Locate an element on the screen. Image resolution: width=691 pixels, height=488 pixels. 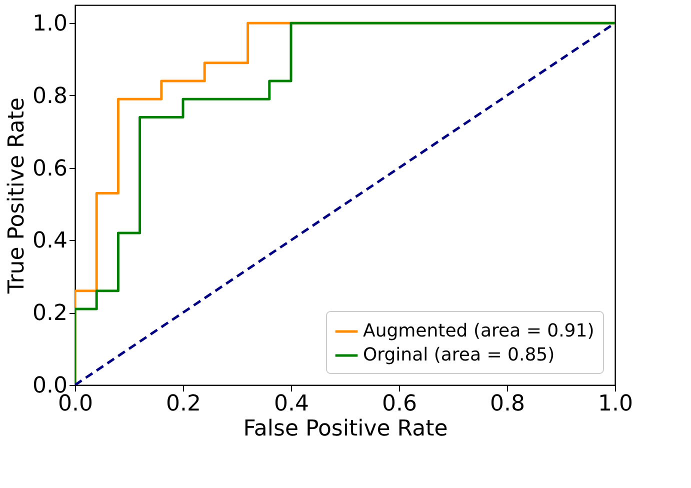
y-axis-title: True Positive Rate is located at coordinates (17, 196).